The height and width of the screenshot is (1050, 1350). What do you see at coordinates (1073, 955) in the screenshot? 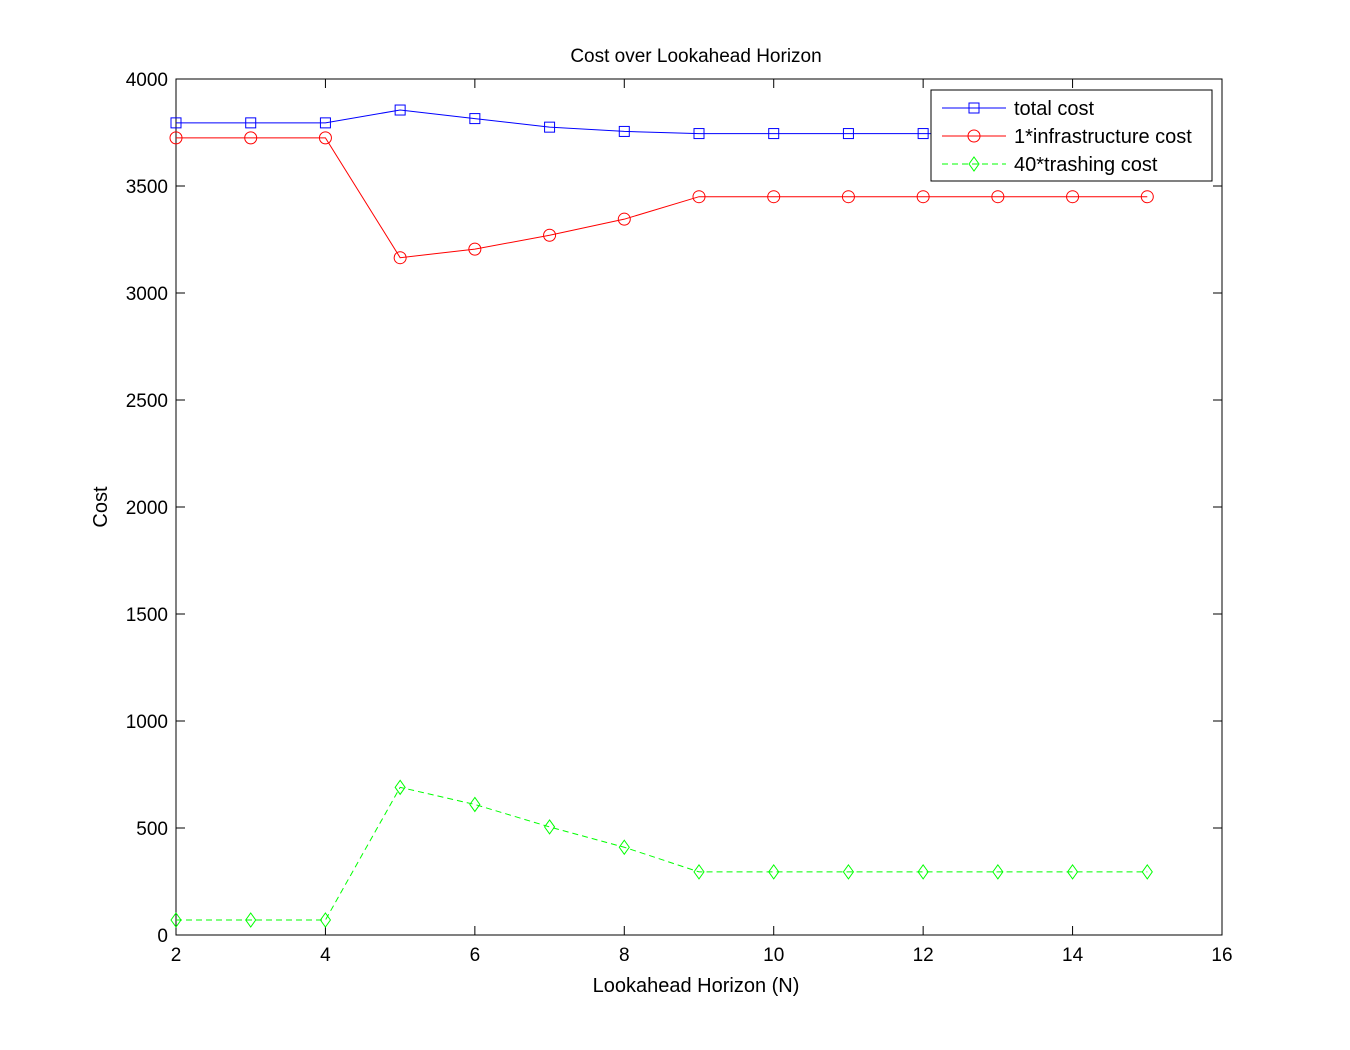
I see `x-tick-label: 14` at bounding box center [1073, 955].